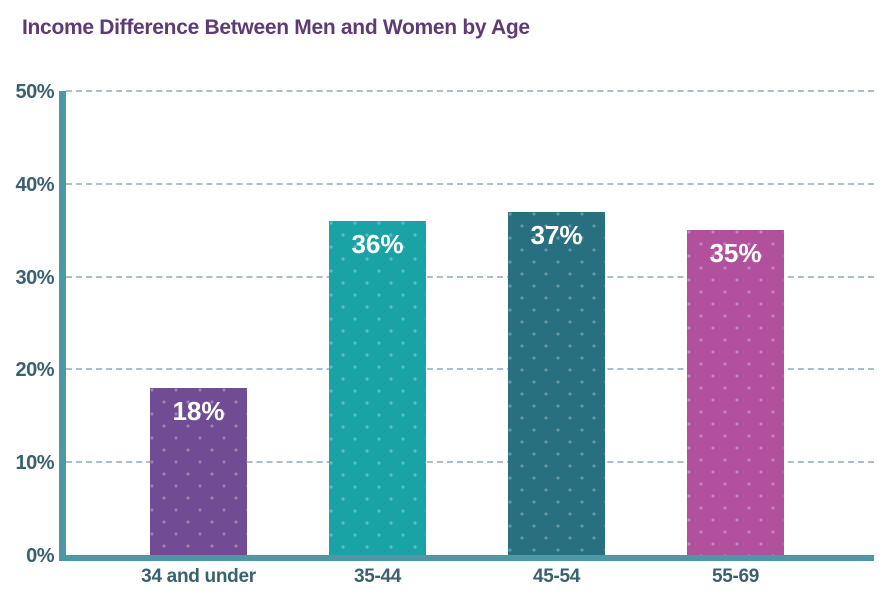 The image size is (890, 607). I want to click on bar: 37%, so click(556, 383).